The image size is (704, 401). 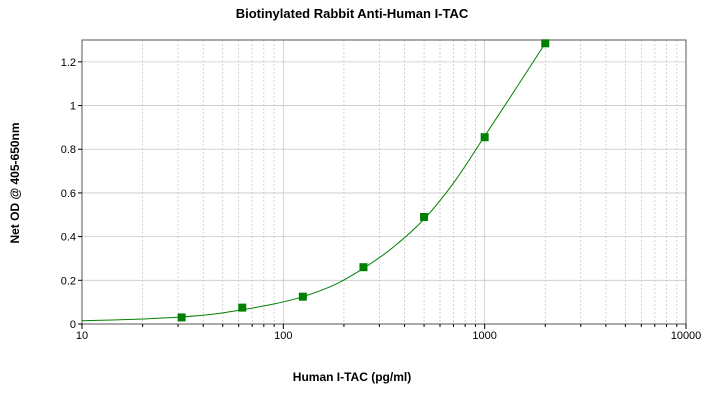 I want to click on y-tick-label: 1, so click(x=73, y=107).